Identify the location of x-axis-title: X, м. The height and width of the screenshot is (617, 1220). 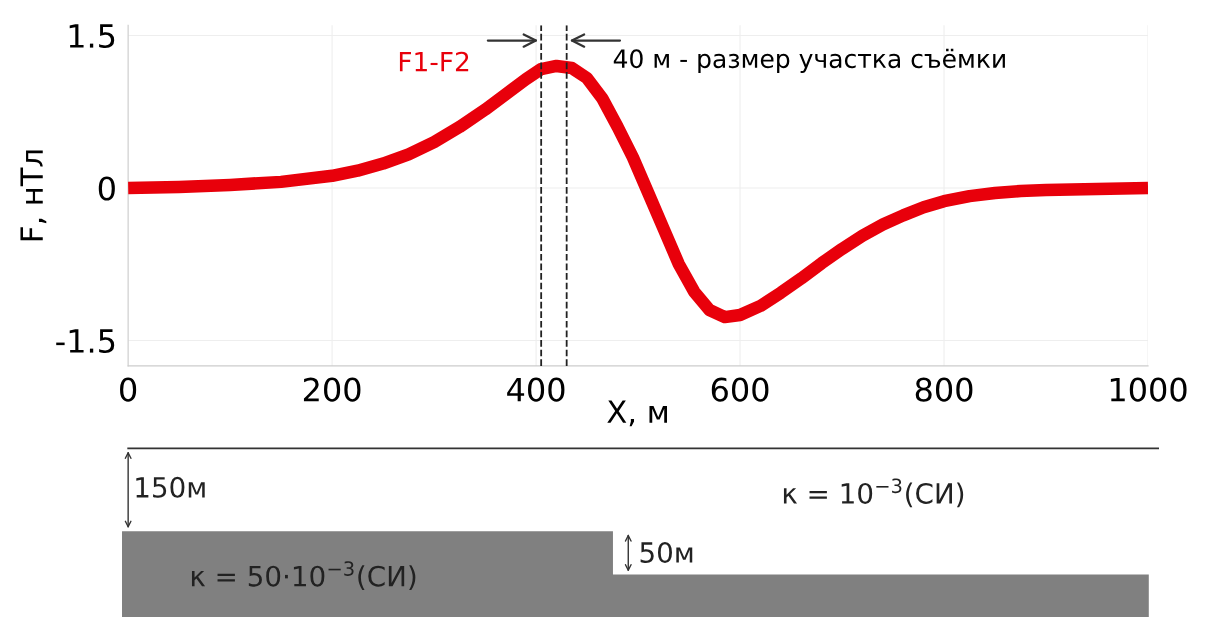
(637, 413).